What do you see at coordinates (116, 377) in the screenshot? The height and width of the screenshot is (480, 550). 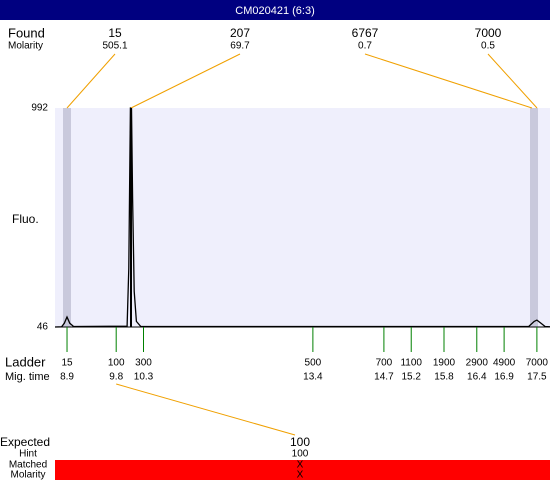 I see `ladder-time: 9.8` at bounding box center [116, 377].